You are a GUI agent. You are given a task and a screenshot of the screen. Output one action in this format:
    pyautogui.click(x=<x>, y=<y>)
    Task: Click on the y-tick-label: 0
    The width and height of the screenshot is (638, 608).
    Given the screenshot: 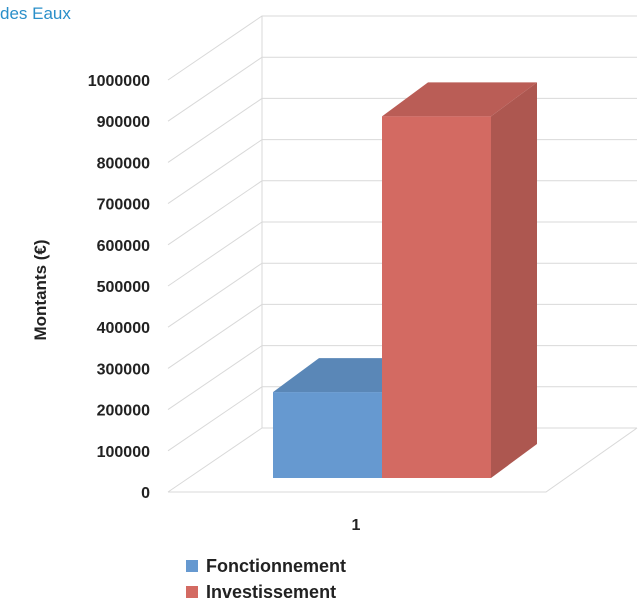 What is the action you would take?
    pyautogui.click(x=145, y=493)
    